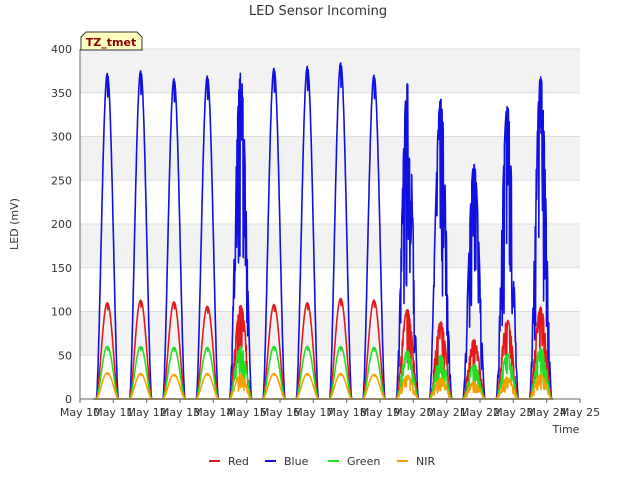 This screenshot has height=480, width=640. Describe the element at coordinates (61, 268) in the screenshot. I see `y-tick-label: 150` at that location.